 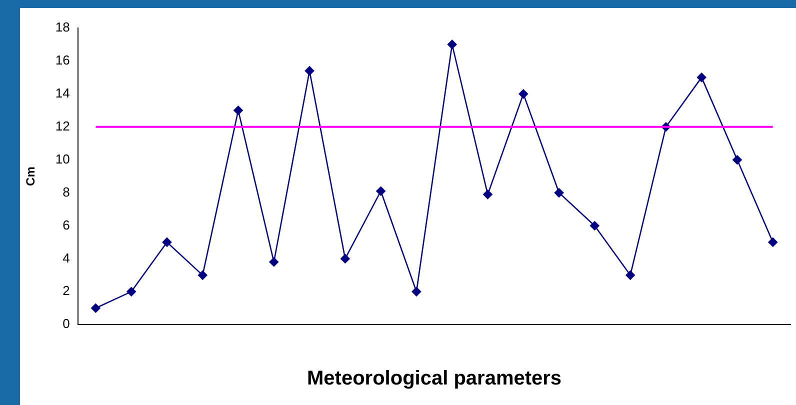 I want to click on y-tick-label: 14, so click(x=62, y=92).